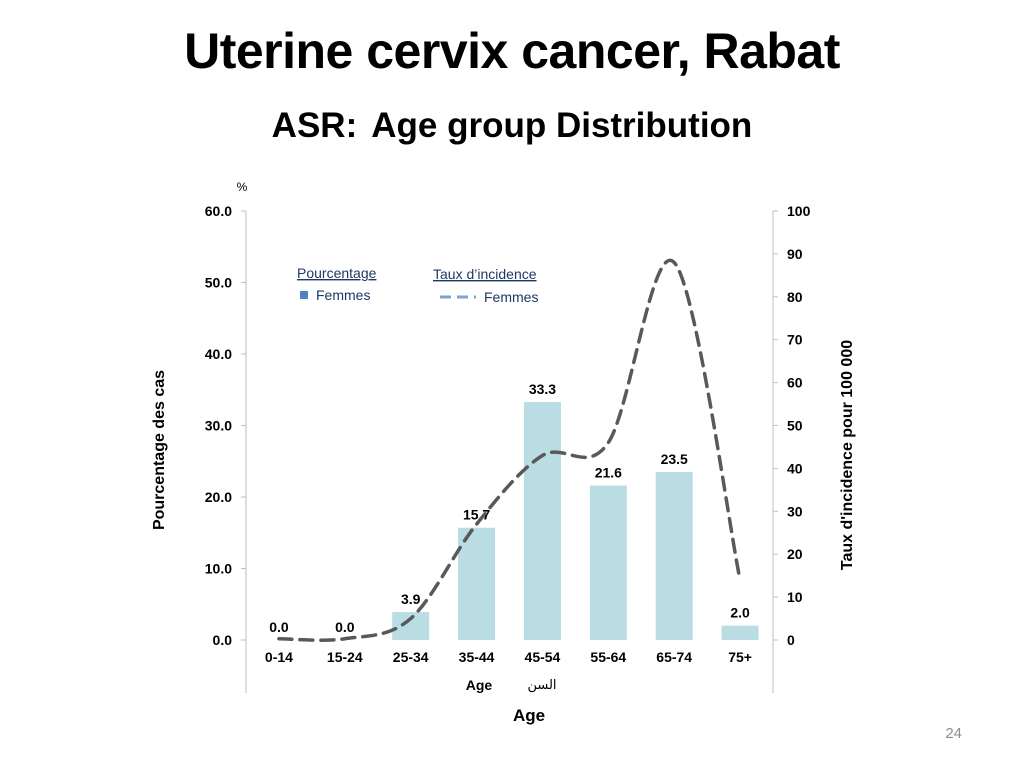 The height and width of the screenshot is (768, 1024). What do you see at coordinates (218, 211) in the screenshot?
I see `left-tick-label: 60.0` at bounding box center [218, 211].